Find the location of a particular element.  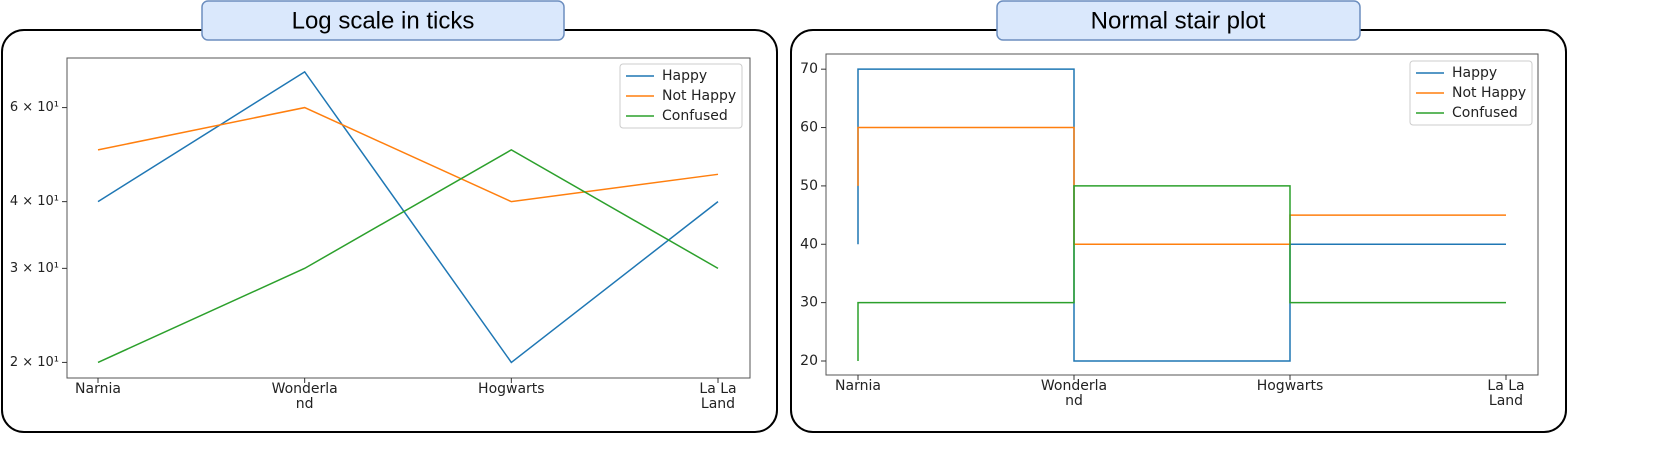

y-tick-label: 70 is located at coordinates (809, 69).